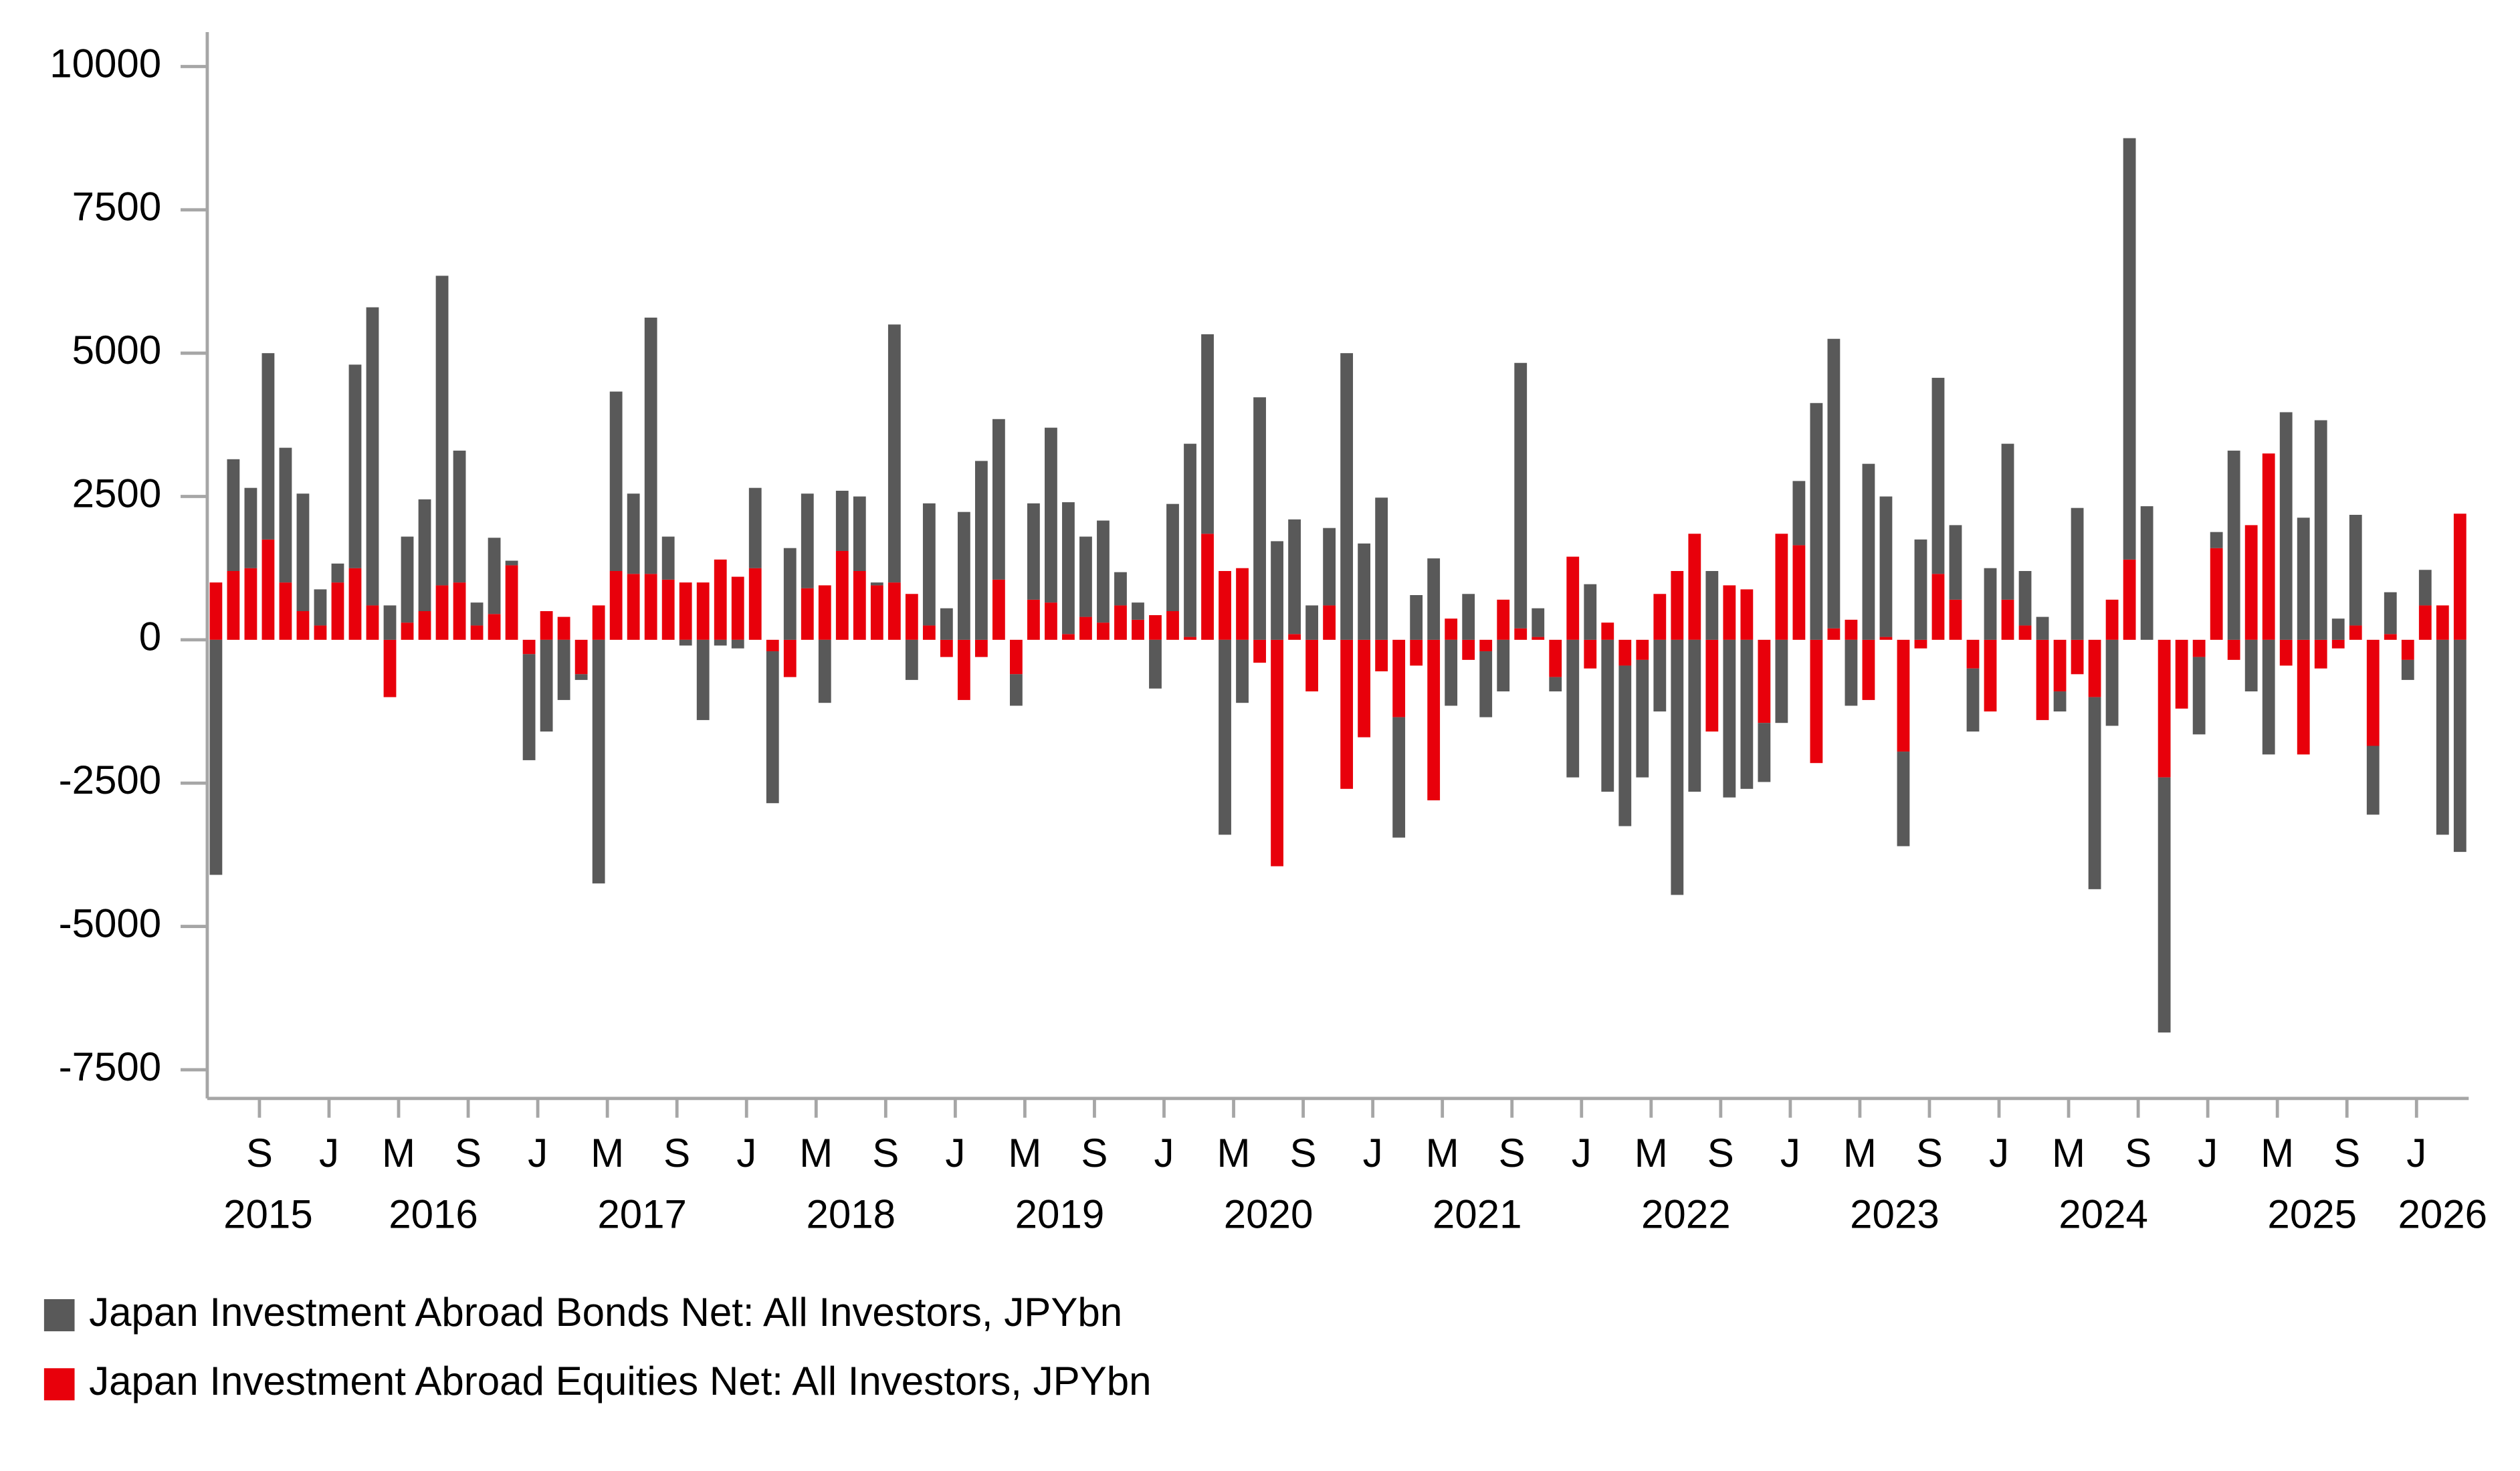 The width and height of the screenshot is (2520, 1471). Describe the element at coordinates (117, 207) in the screenshot. I see `y-tick-label: 7500` at that location.